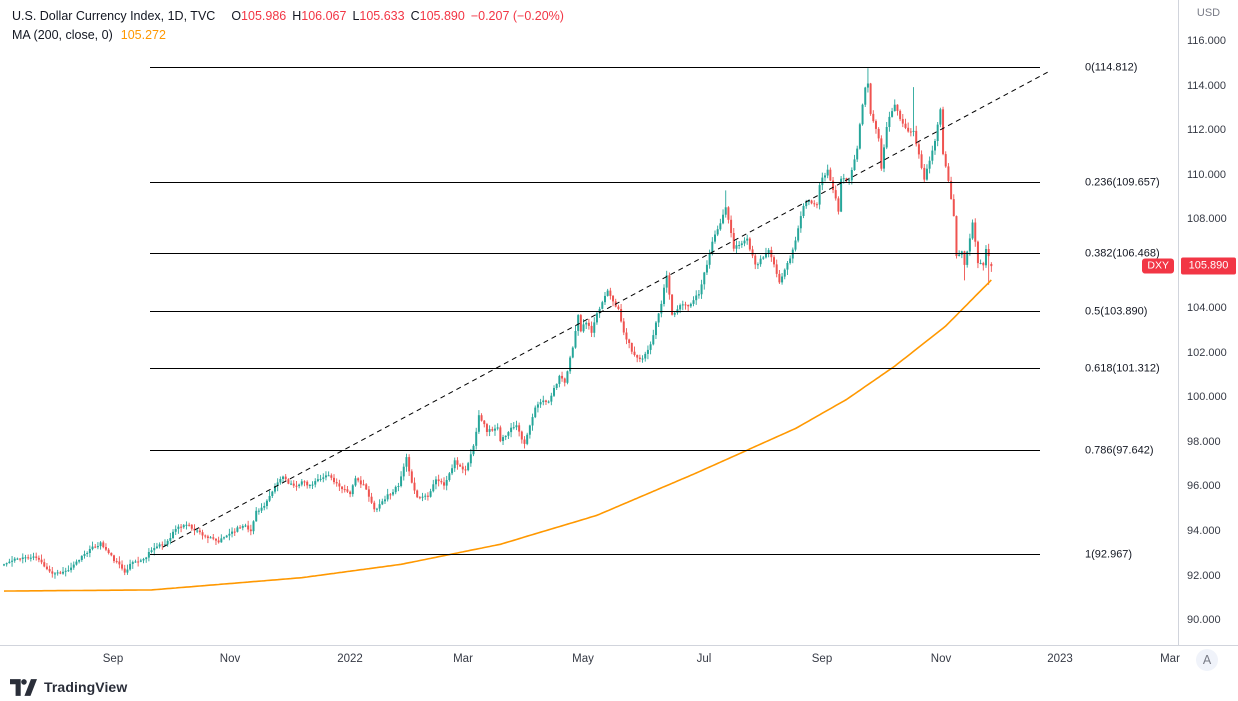 Image resolution: width=1238 pixels, height=701 pixels. I want to click on auto-scale-button: A, so click(1207, 660).